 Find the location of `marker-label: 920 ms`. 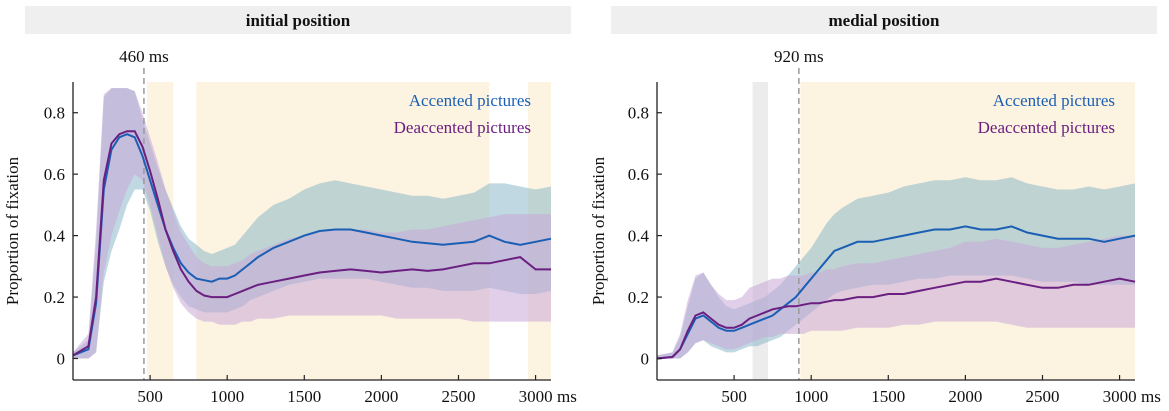

marker-label: 920 ms is located at coordinates (799, 56).